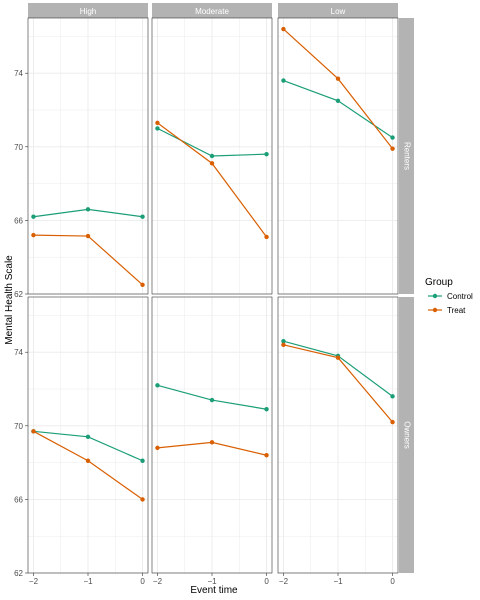 This screenshot has height=600, width=480. I want to click on legend-title: Group, so click(439, 282).